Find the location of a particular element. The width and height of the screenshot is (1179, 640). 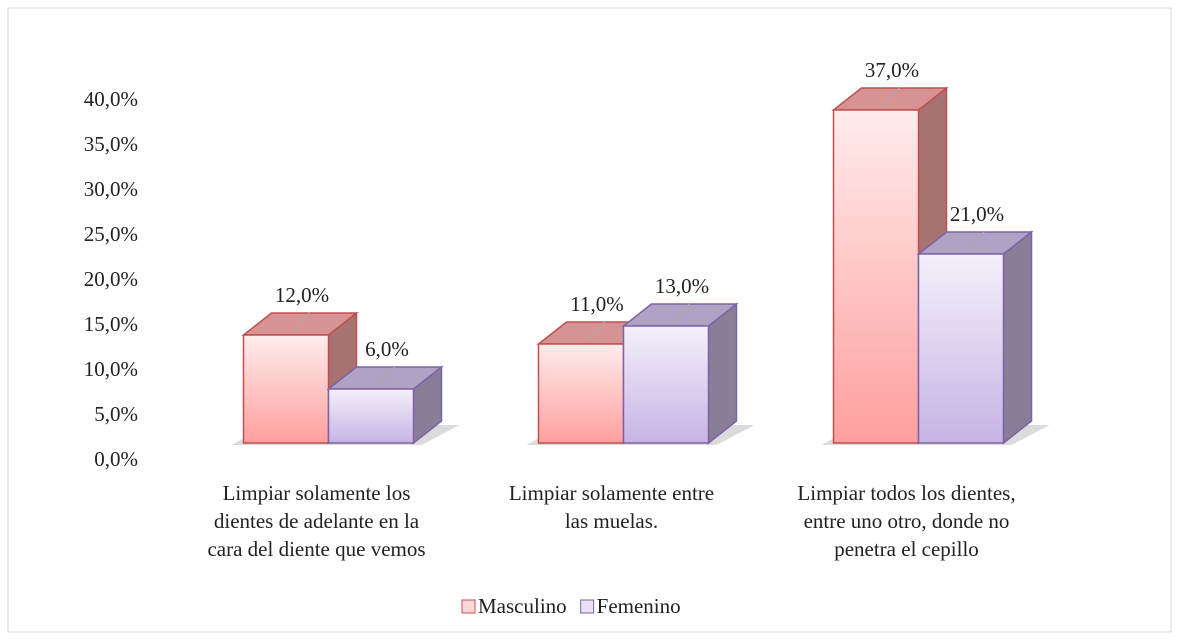

y-tick-label: 5,0% is located at coordinates (116, 414).